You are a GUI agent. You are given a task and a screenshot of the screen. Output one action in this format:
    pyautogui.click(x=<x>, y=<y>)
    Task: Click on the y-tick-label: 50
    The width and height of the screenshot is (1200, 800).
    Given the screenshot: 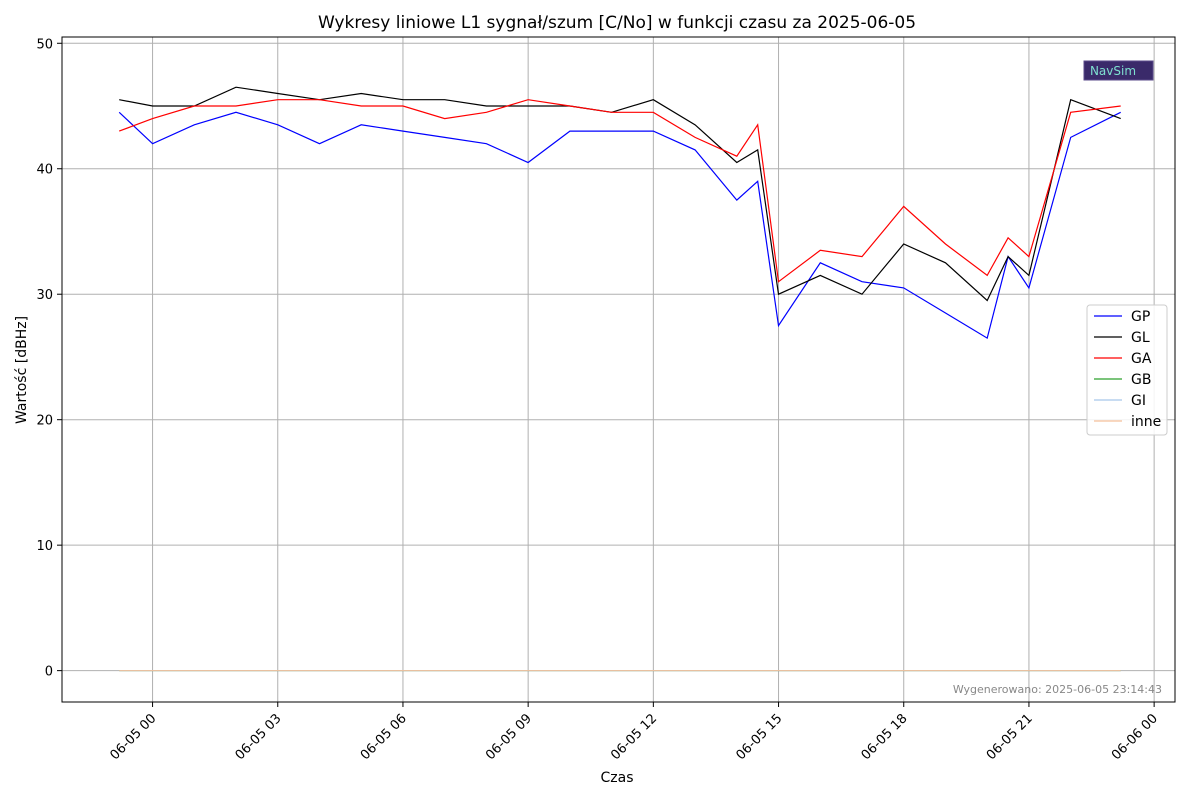 What is the action you would take?
    pyautogui.click(x=44, y=44)
    